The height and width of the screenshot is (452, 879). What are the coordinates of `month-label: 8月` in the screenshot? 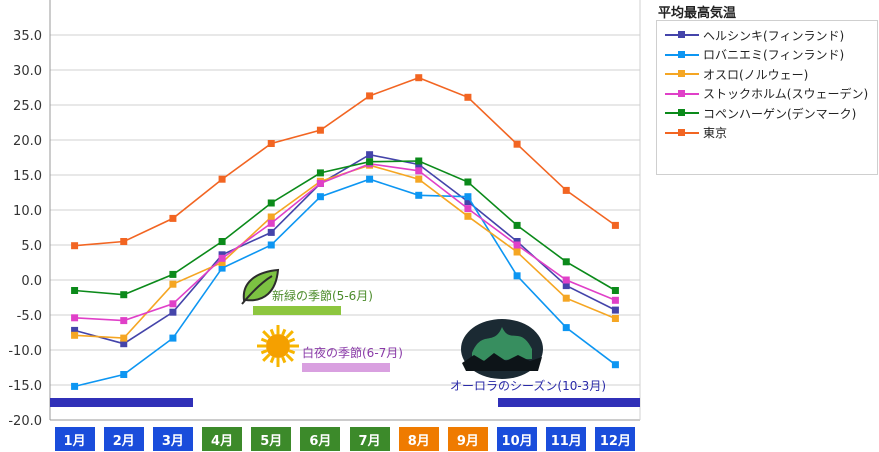 It's located at (418, 439).